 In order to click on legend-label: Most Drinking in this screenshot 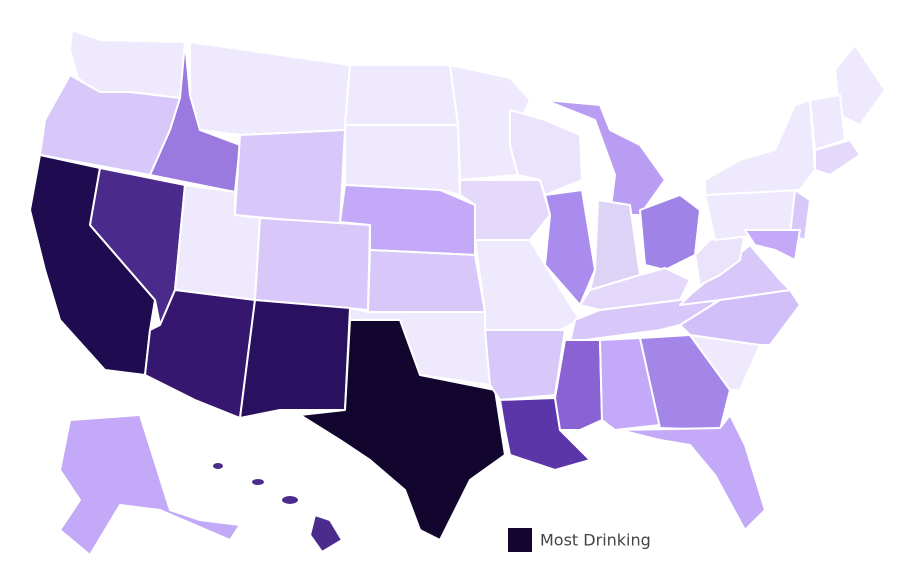, I will do `click(595, 540)`.